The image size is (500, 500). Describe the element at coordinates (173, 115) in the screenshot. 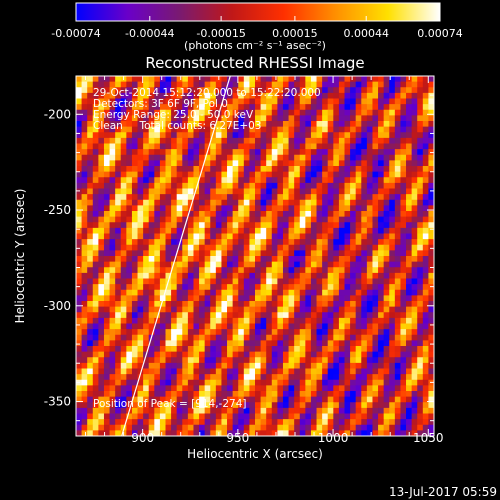

I see `annotation-energy-range: Energy Range: 25.0 - 50.0 keV` at that location.